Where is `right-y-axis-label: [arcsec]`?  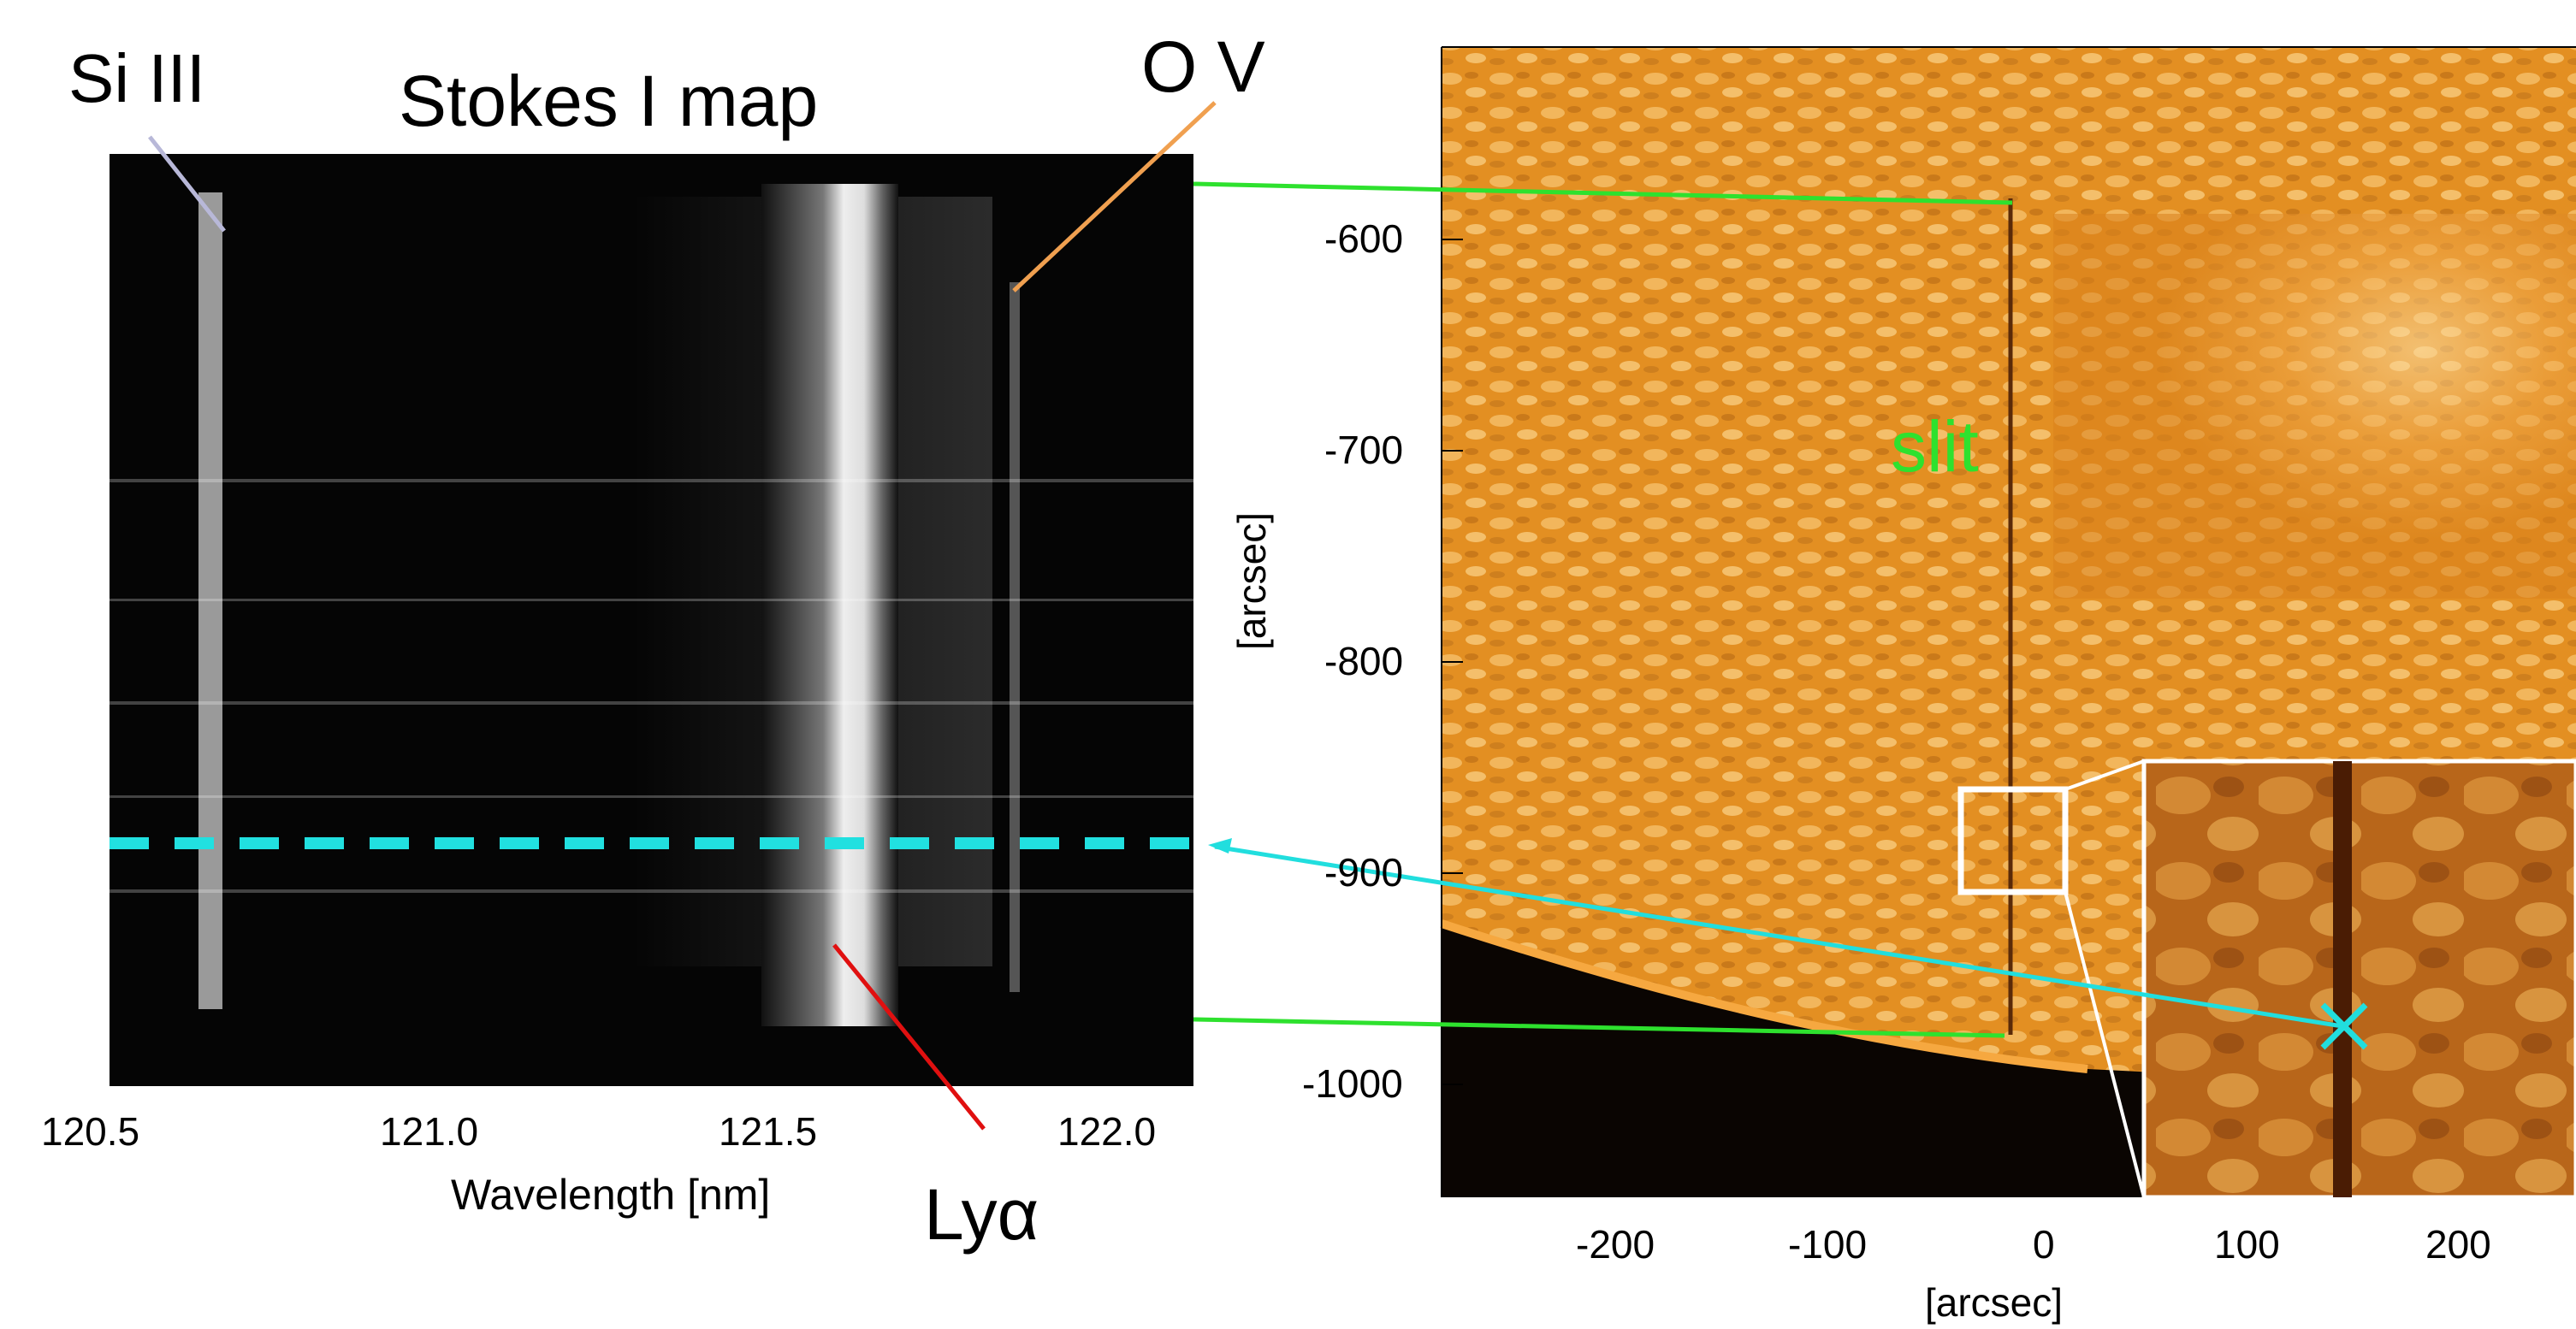
right-y-axis-label: [arcsec] is located at coordinates (1251, 580).